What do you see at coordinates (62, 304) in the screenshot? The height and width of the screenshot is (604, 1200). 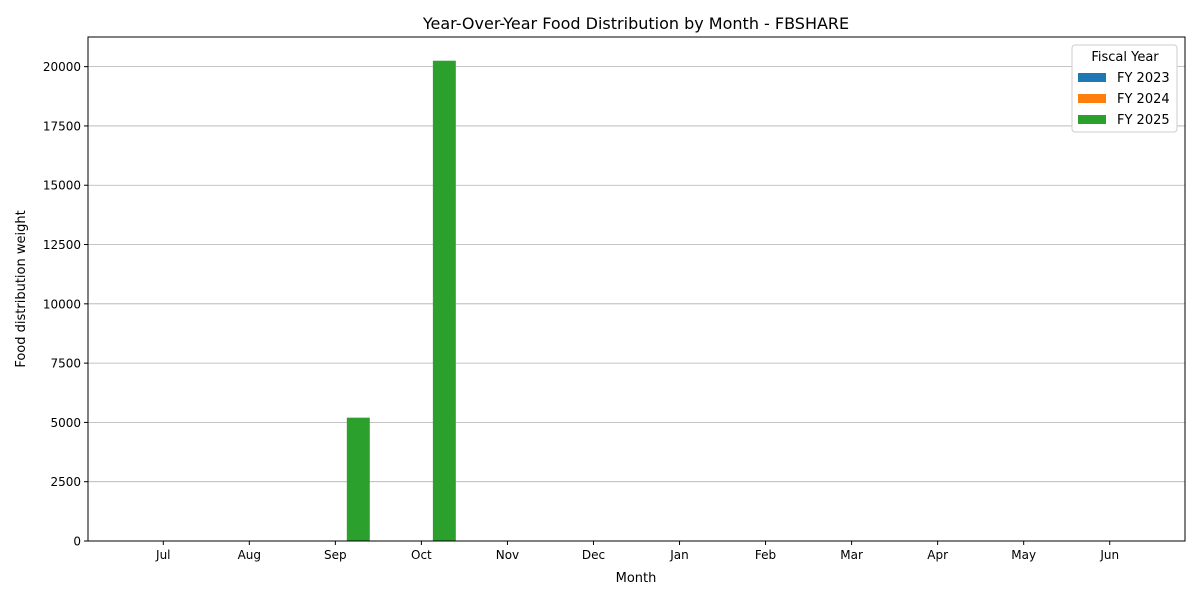 I see `y-tick-label: 10000` at bounding box center [62, 304].